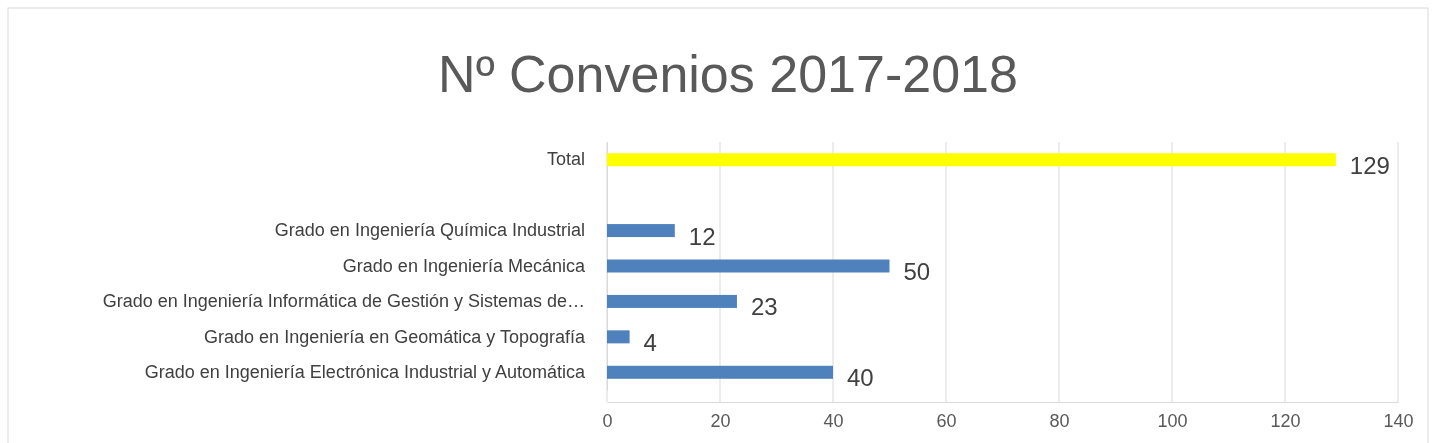 The height and width of the screenshot is (443, 1436). Describe the element at coordinates (607, 420) in the screenshot. I see `x-tick-label: 0` at that location.